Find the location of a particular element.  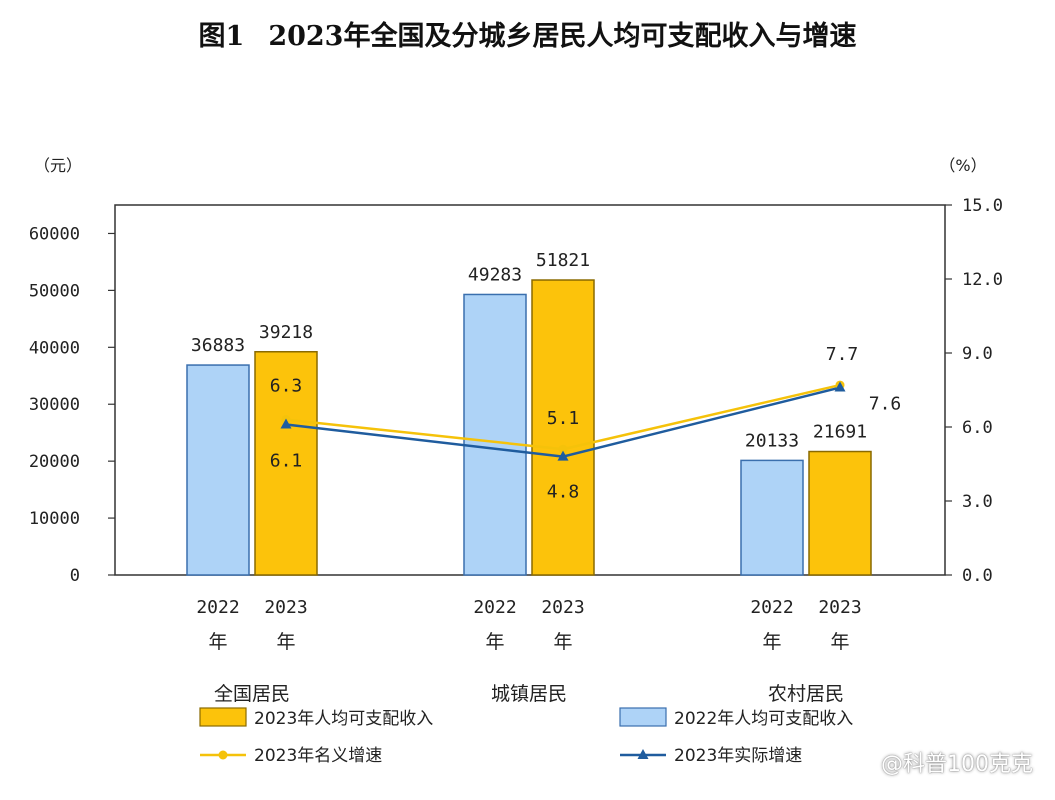

bar-value-label: 36883 is located at coordinates (218, 345).